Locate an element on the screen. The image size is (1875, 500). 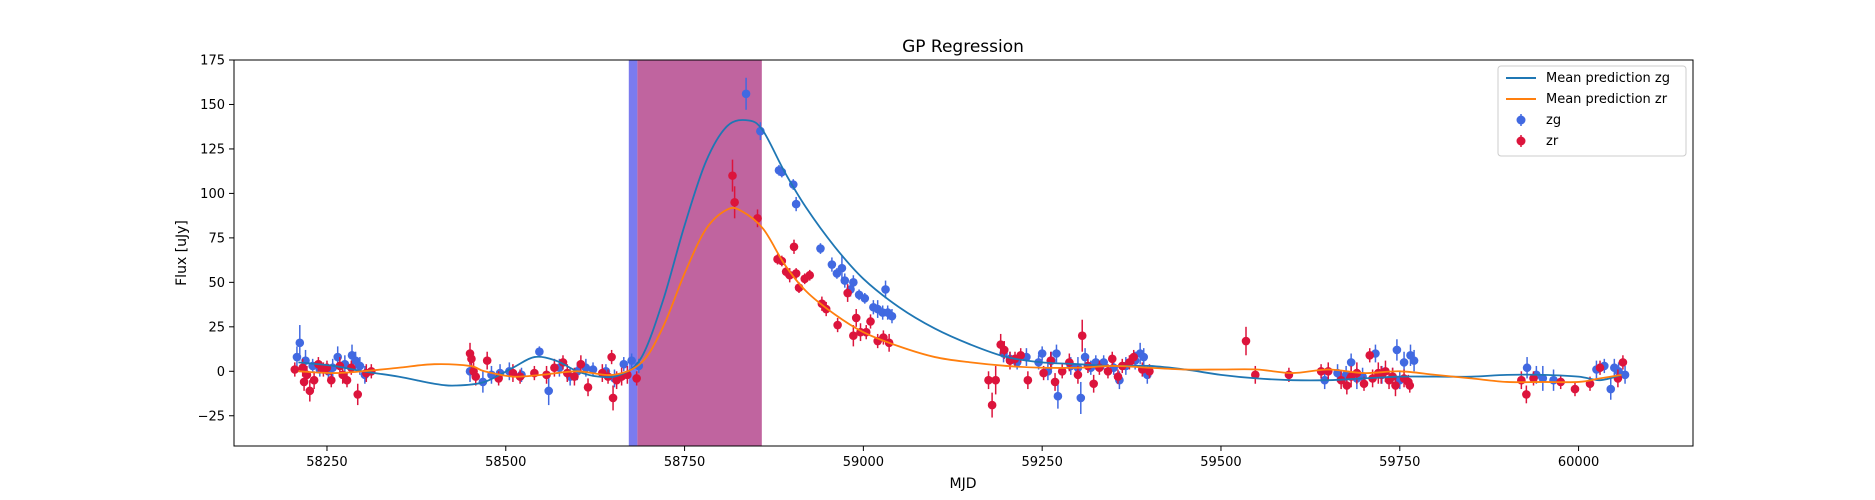
shaded-spans is located at coordinates (695, 253).